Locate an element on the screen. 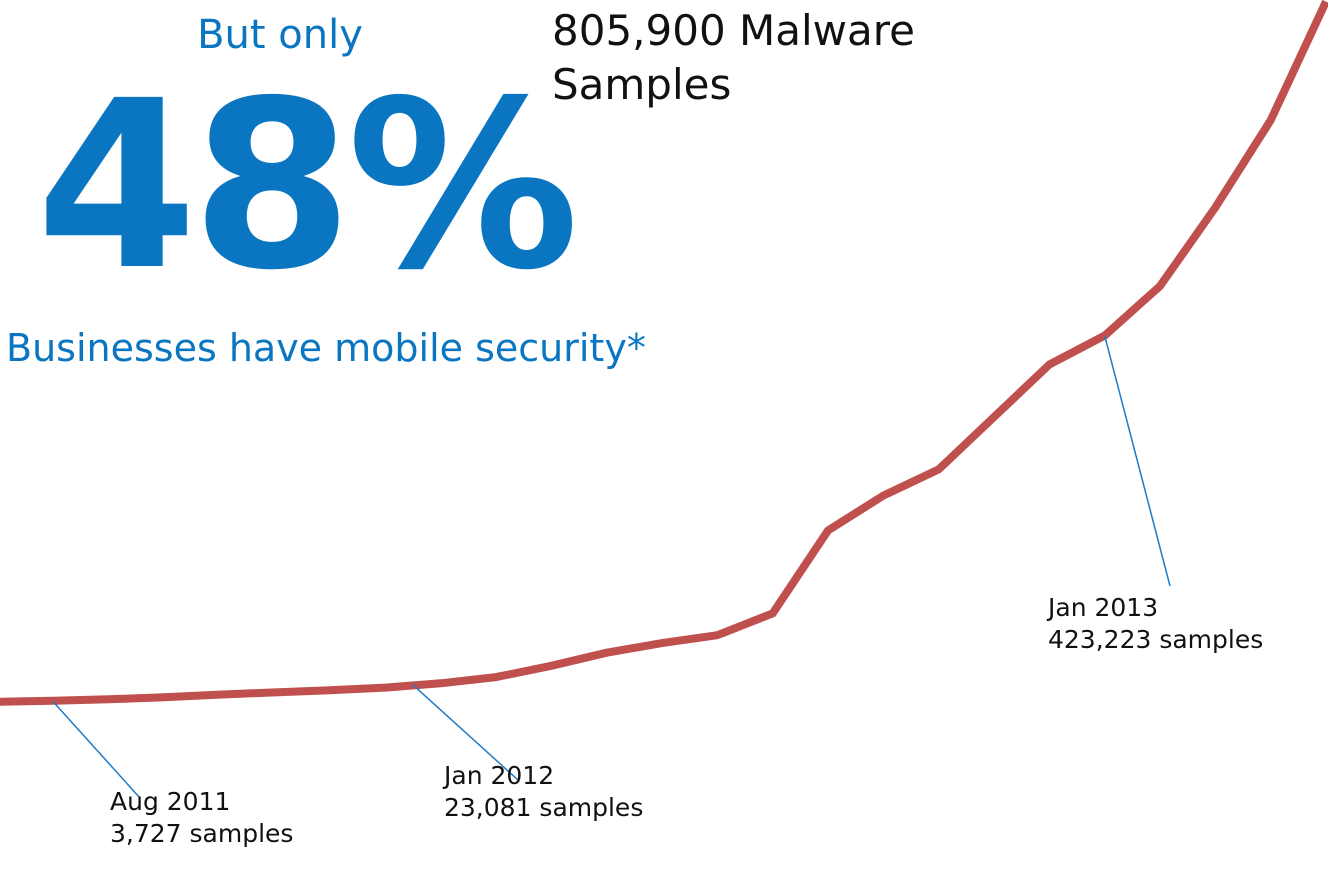 Image resolution: width=1328 pixels, height=888 pixels. annotation-count: 23,081 samples is located at coordinates (544, 807).